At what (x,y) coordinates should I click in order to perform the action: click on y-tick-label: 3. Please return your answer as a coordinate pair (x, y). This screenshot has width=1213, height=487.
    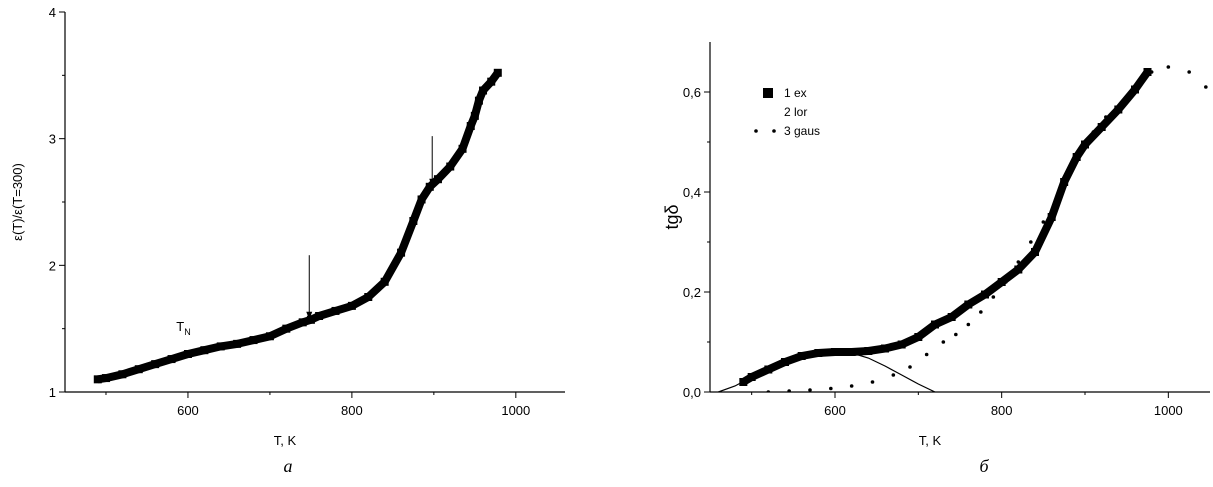
    Looking at the image, I should click on (52, 139).